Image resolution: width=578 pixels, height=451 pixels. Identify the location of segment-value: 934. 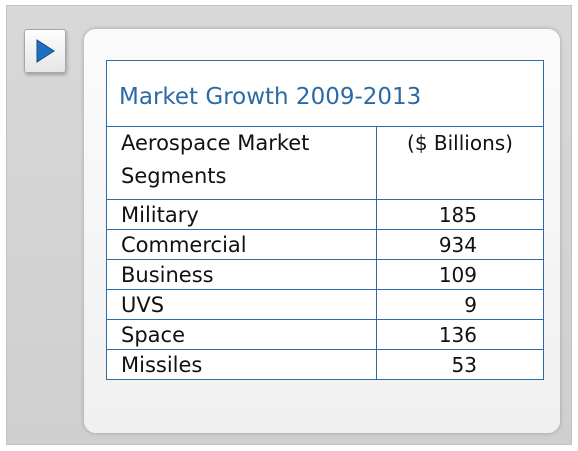
(460, 244).